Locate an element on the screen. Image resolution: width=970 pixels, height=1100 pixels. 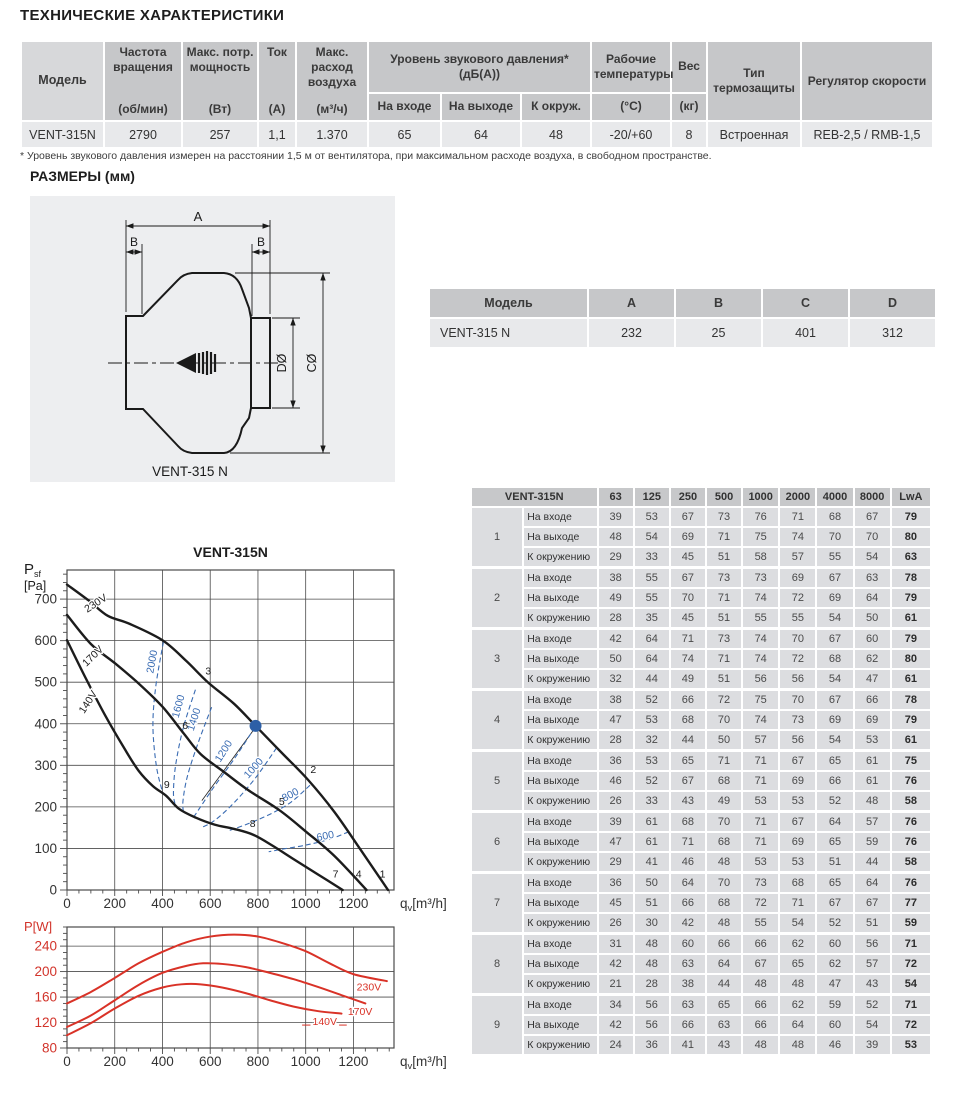
svg-text: 700 is located at coordinates (45, 599).